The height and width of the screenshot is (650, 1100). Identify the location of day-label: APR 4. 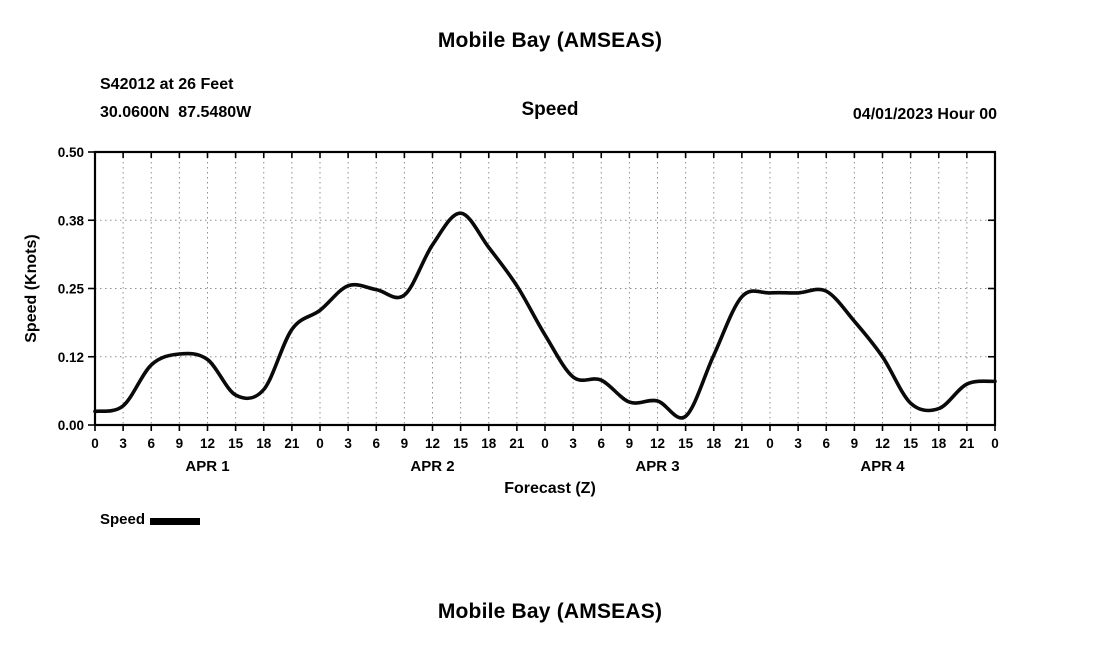
(882, 466).